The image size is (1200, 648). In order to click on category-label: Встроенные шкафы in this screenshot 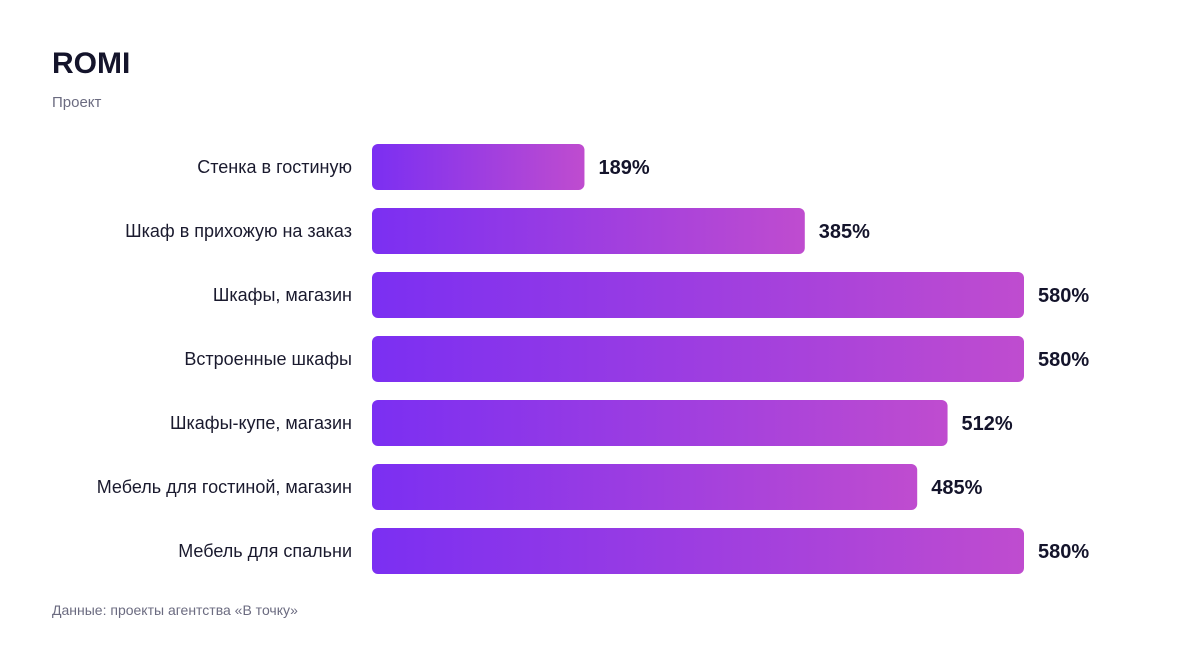, I will do `click(268, 359)`.